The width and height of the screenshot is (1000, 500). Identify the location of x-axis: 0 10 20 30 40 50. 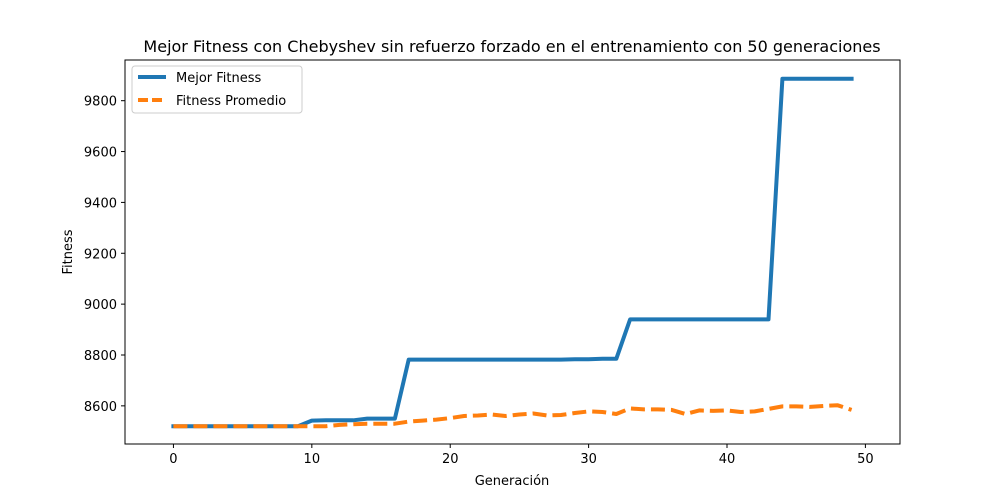
(521, 455).